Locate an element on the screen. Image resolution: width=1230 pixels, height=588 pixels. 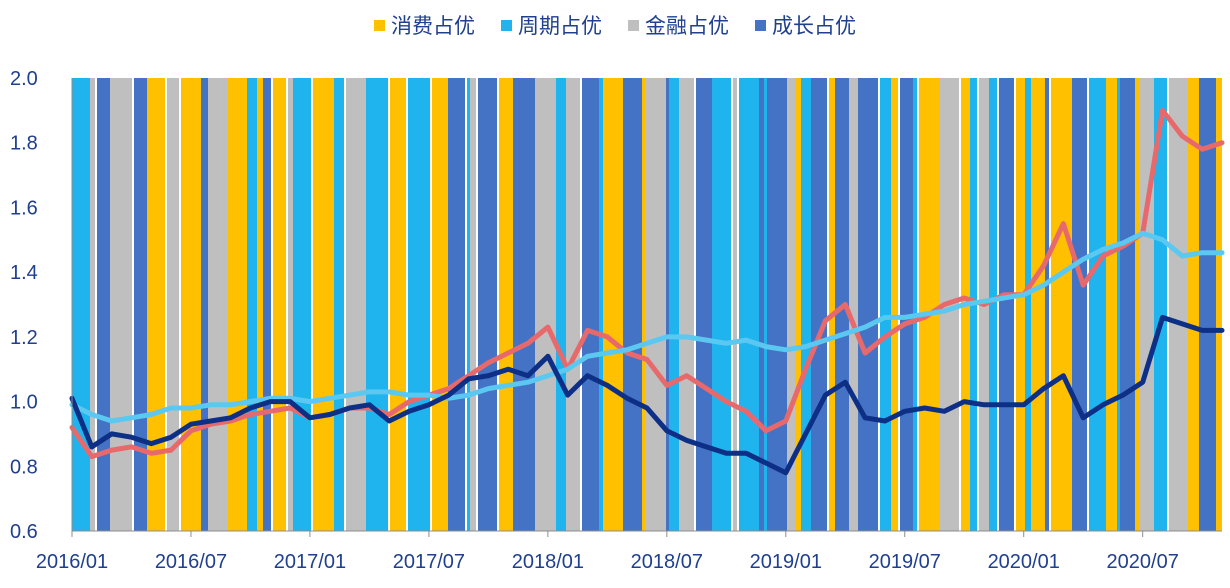
legend-label: 金融占优 is located at coordinates (687, 26).